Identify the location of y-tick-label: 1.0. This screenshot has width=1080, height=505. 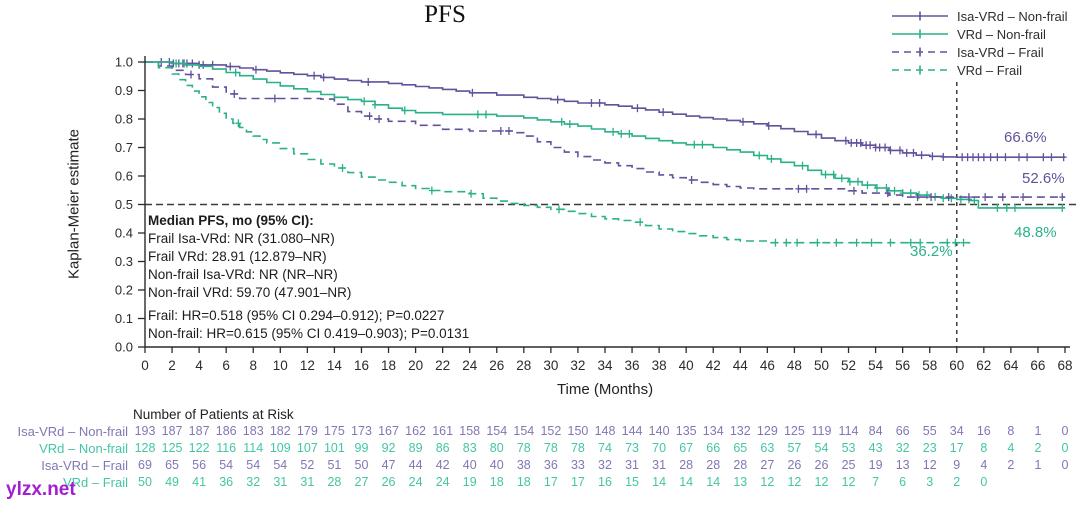
(124, 62).